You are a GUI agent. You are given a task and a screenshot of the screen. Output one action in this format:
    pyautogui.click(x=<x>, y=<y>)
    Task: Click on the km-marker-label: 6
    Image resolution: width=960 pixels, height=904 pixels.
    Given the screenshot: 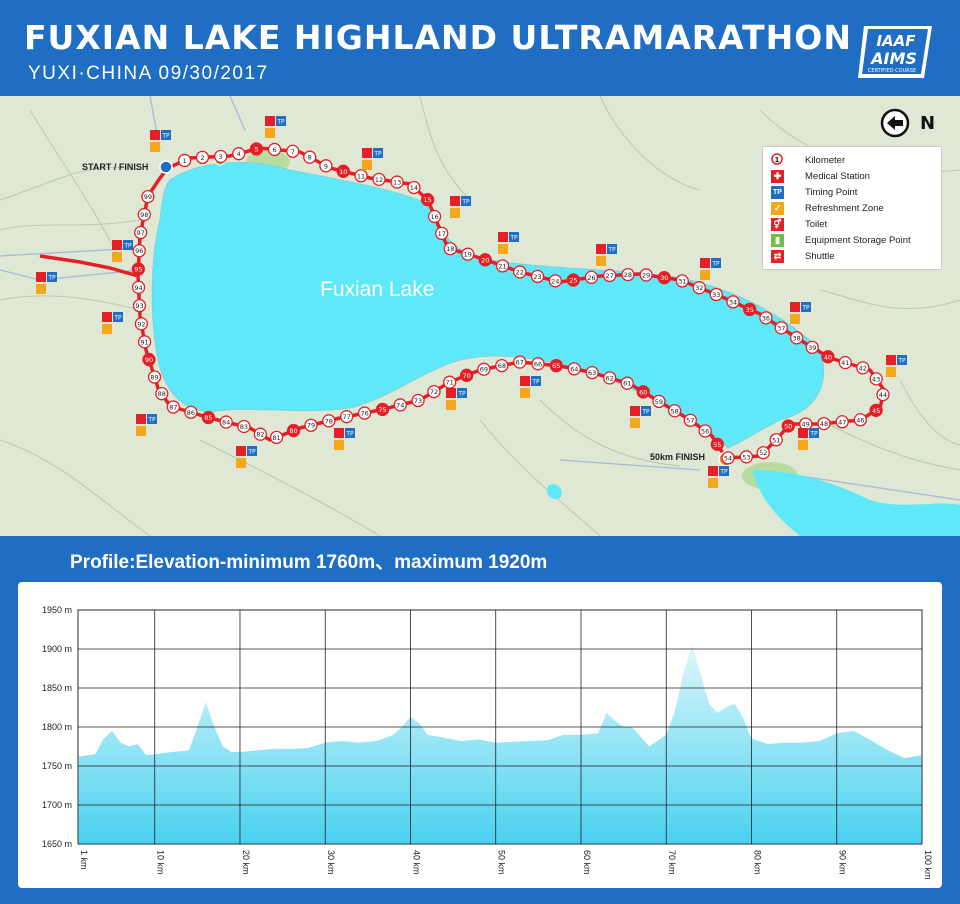 What is the action you would take?
    pyautogui.click(x=274, y=150)
    